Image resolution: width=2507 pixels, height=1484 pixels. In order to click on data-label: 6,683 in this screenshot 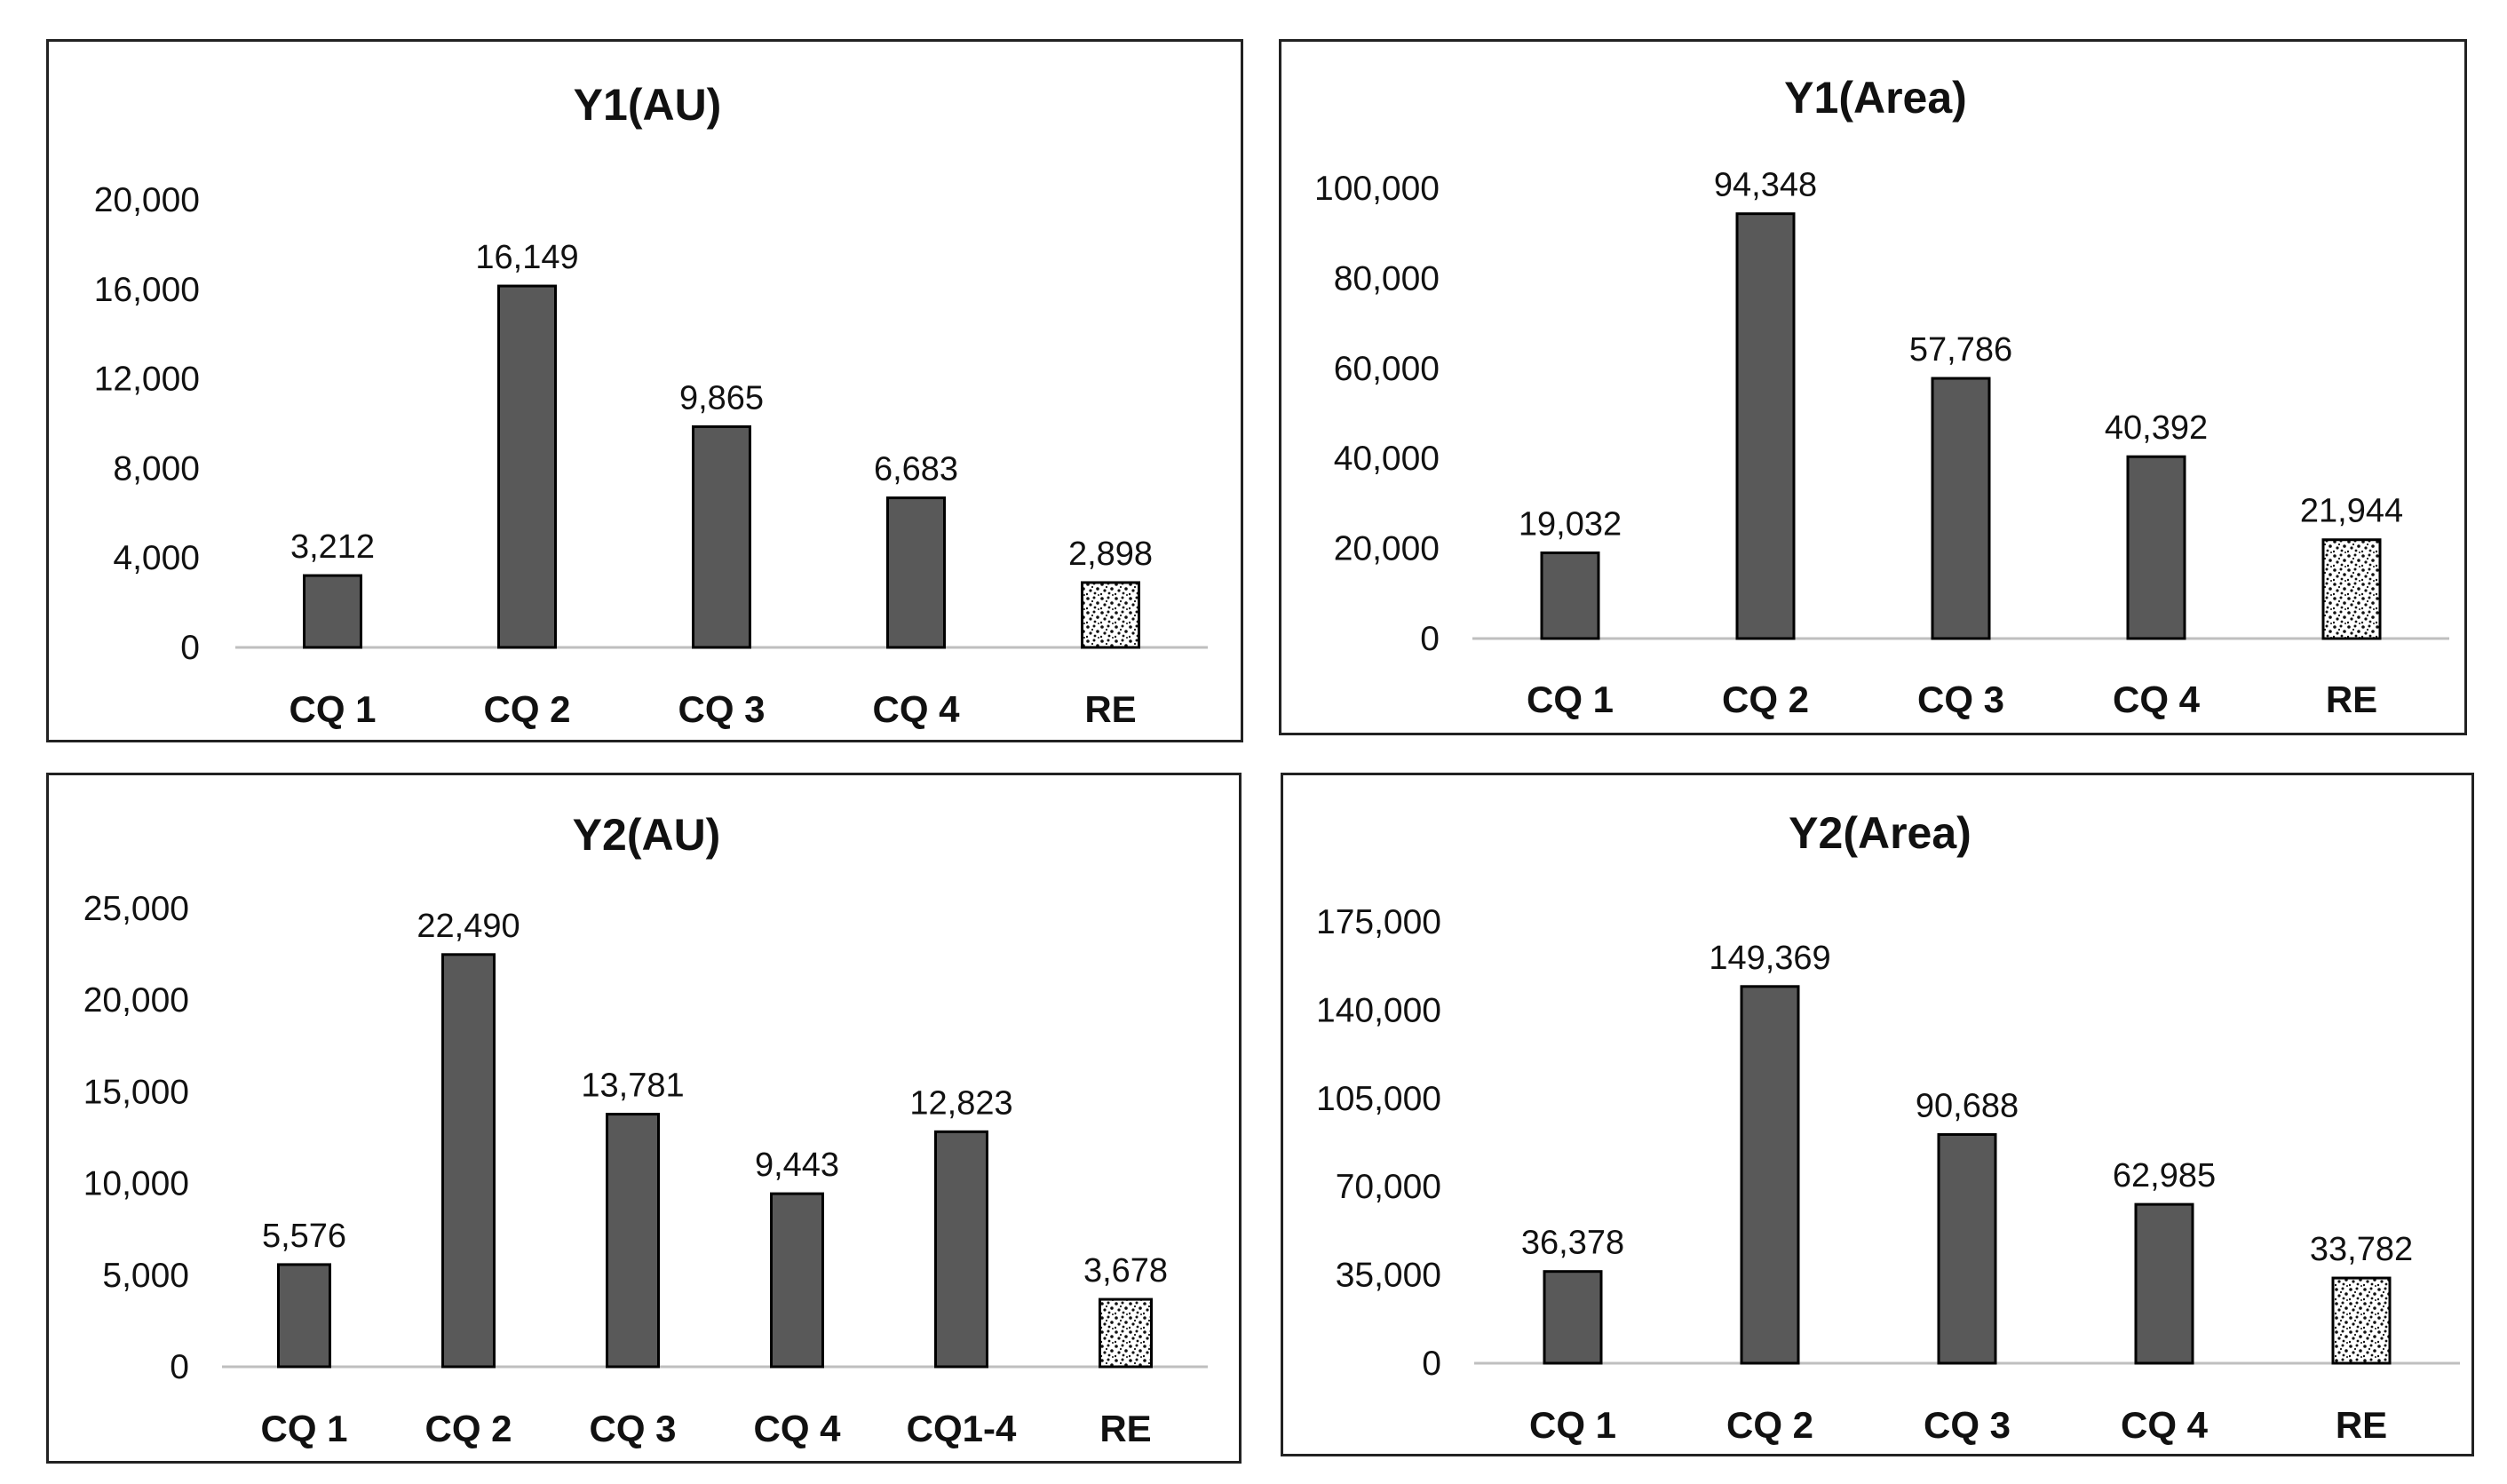, I will do `click(916, 469)`.